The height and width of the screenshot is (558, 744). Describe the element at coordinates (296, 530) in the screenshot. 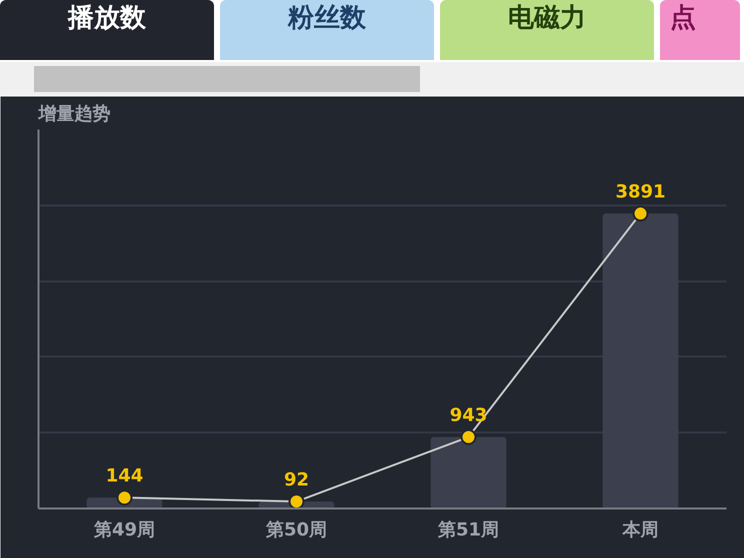

I see `x-tick-label: 第50周` at that location.